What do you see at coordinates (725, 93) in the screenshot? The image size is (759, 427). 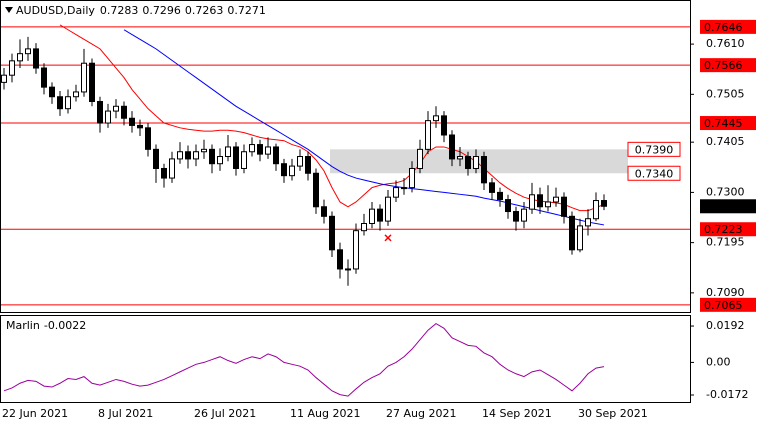 I see `y-tick-label: 0.7505` at bounding box center [725, 93].